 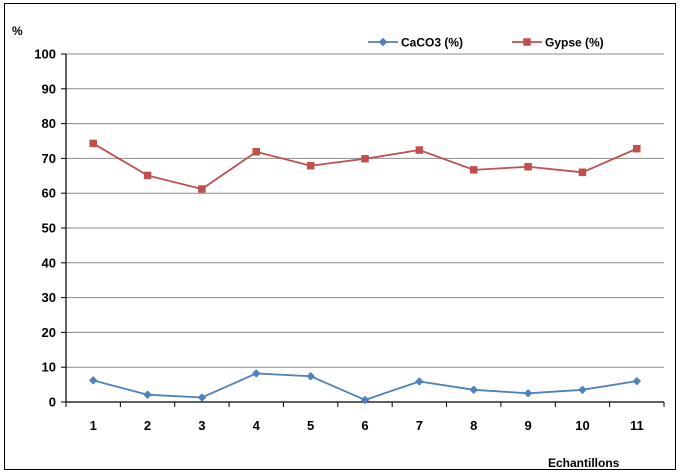 I want to click on x-tick-label: 2, so click(x=147, y=425).